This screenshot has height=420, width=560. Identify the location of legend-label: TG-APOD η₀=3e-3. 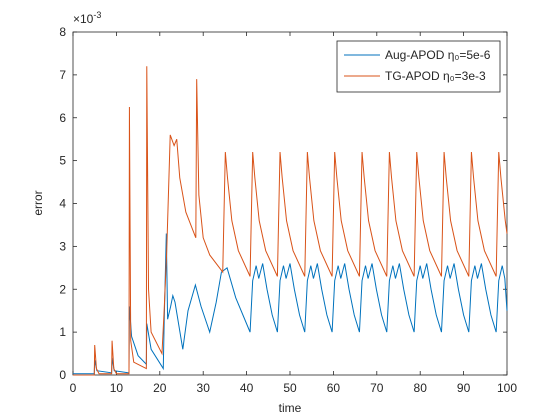
(435, 76).